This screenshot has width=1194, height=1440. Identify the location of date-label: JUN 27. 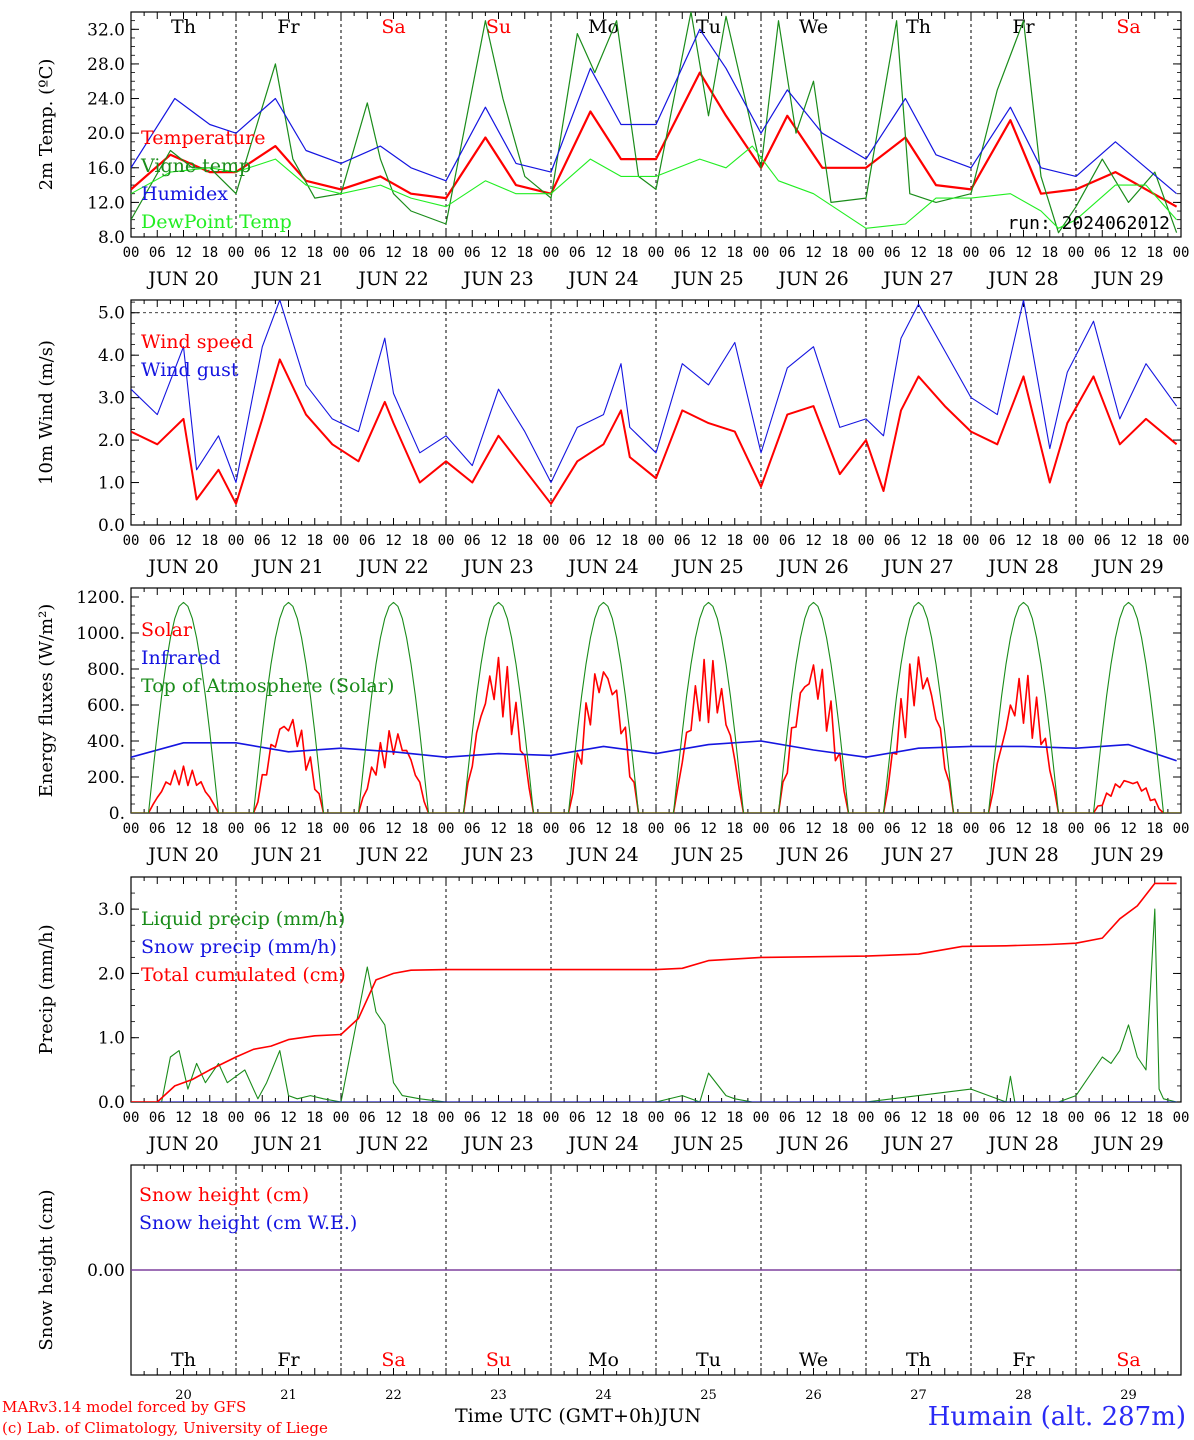
(917, 1144).